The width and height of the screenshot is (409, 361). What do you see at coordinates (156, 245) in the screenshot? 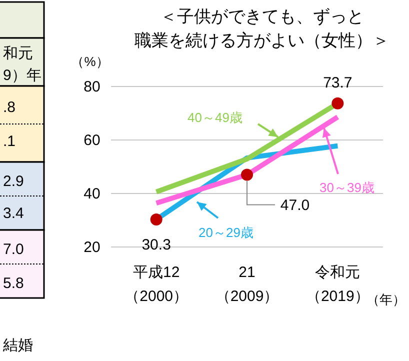
I see `data-label: 30.3` at bounding box center [156, 245].